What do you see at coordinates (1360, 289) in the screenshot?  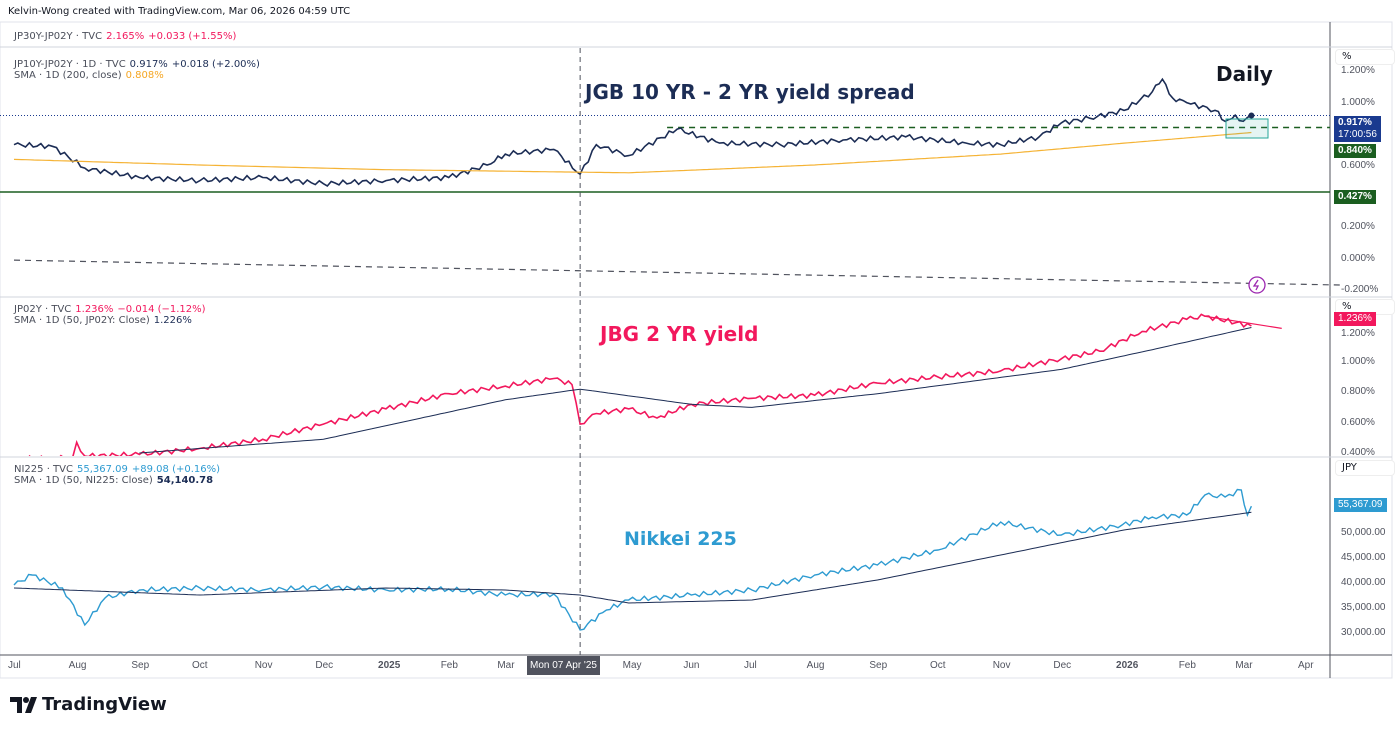 I see `y-tick-label: -0.200%` at bounding box center [1360, 289].